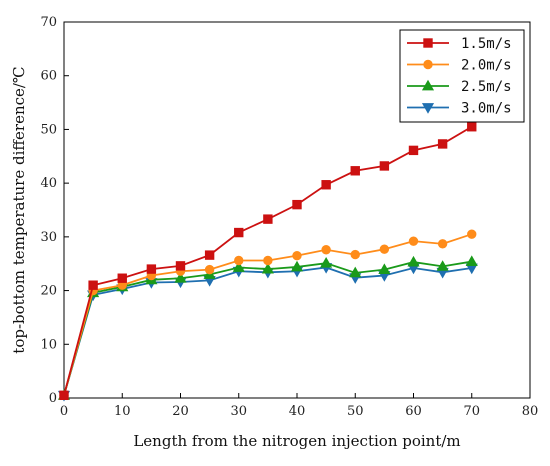 This screenshot has width=550, height=466. Describe the element at coordinates (48, 76) in the screenshot. I see `y-tick-label: 60` at that location.